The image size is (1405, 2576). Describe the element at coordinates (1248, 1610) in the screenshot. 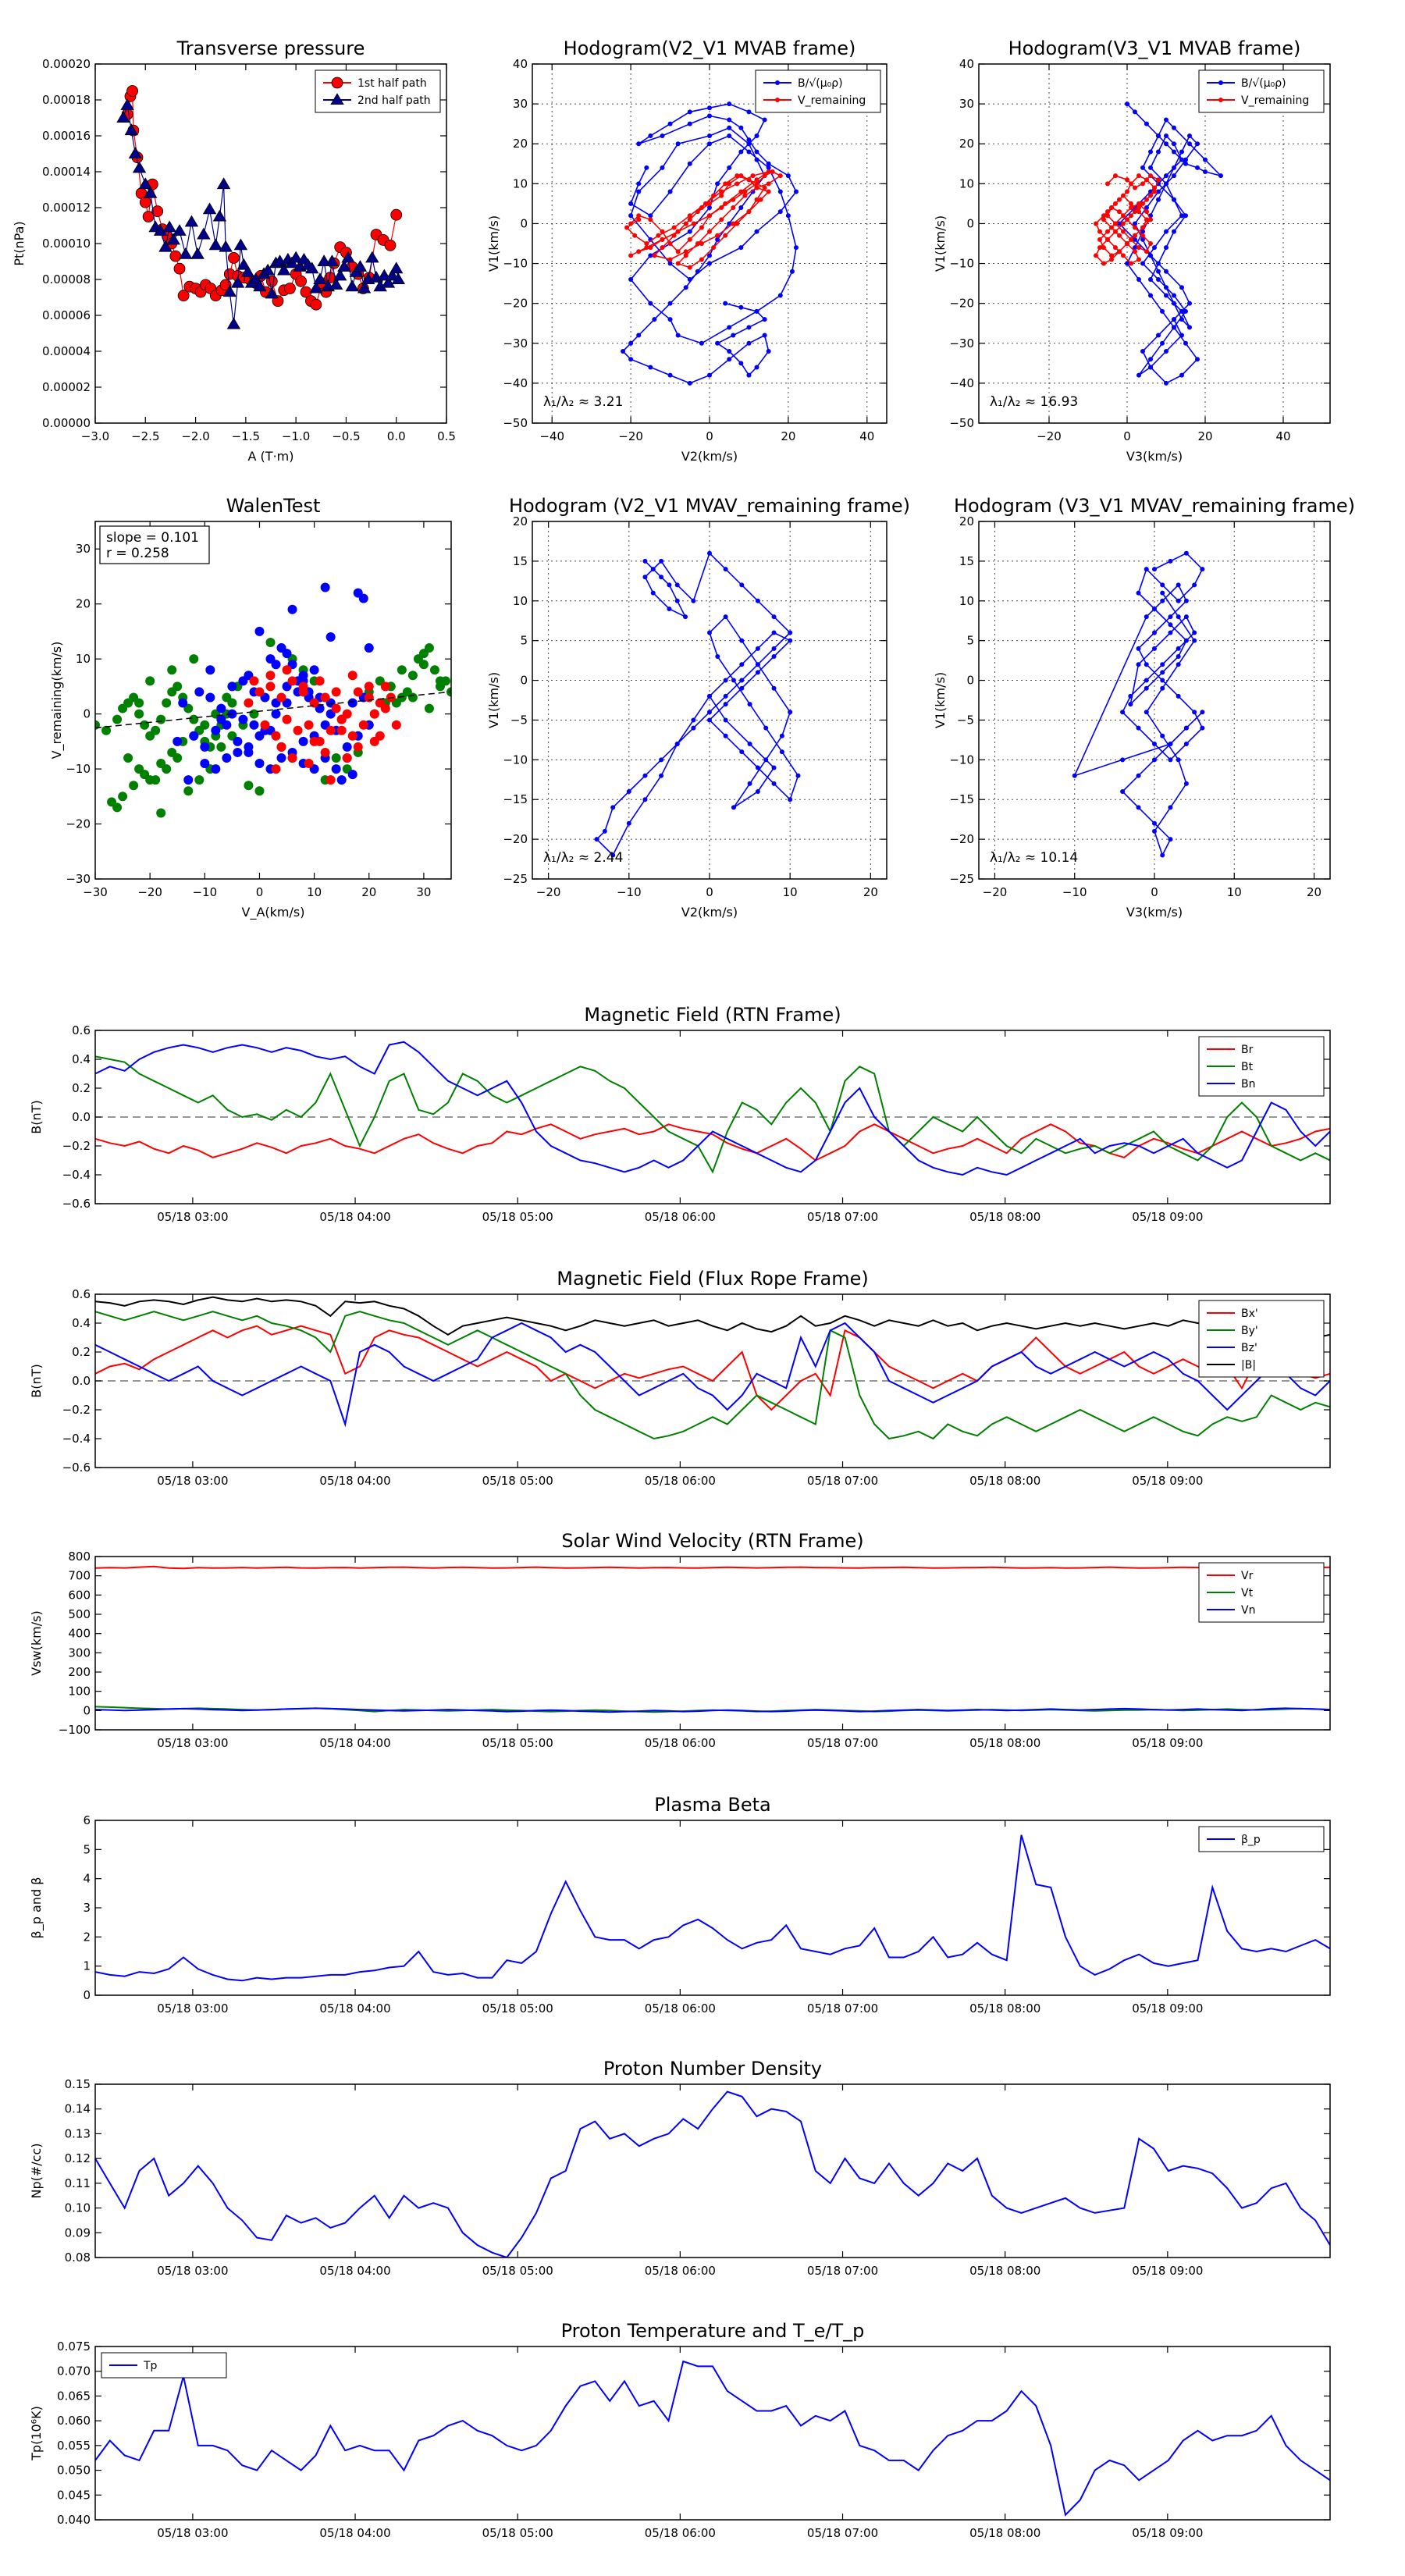

I see `legend-label: Vn` at that location.